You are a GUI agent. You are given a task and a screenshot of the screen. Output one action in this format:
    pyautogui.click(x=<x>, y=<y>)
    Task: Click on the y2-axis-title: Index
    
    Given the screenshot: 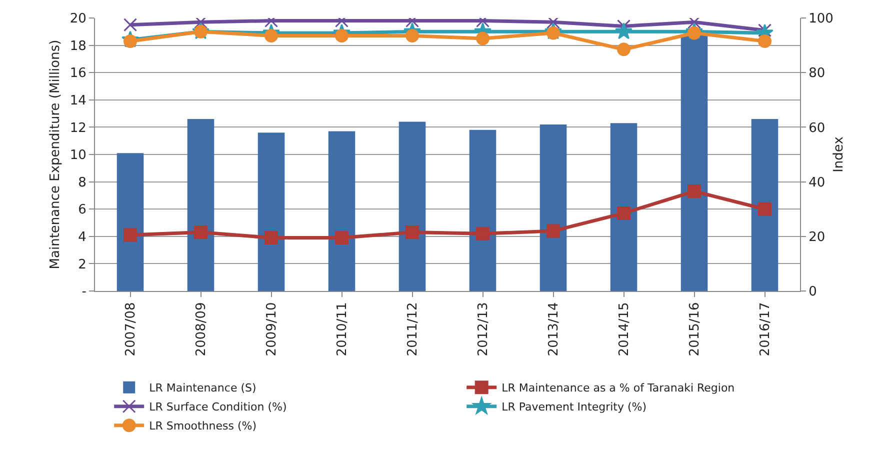 What is the action you would take?
    pyautogui.click(x=839, y=154)
    